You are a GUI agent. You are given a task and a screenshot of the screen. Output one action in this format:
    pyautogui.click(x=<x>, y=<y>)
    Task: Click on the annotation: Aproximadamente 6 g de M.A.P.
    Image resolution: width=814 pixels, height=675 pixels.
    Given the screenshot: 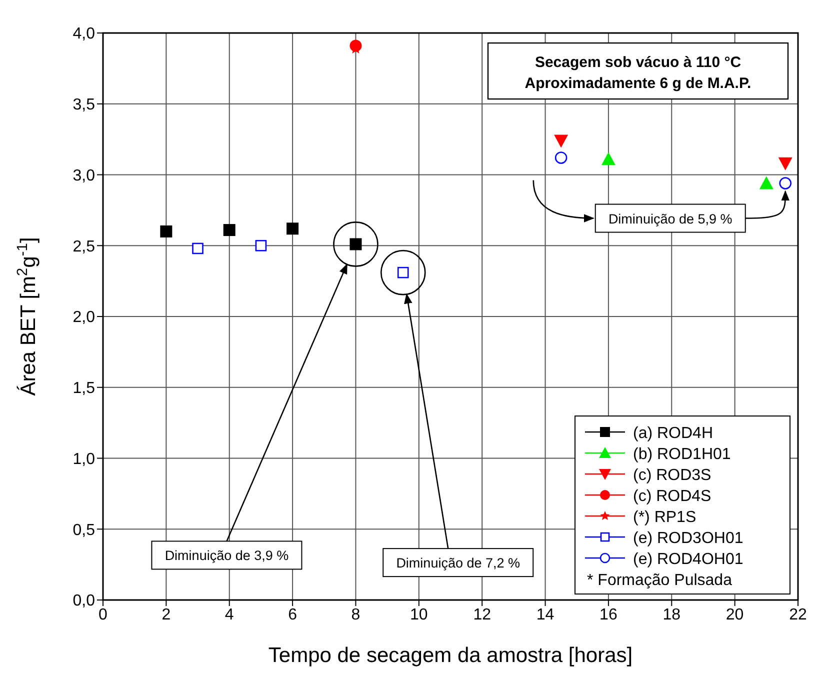 What is the action you would take?
    pyautogui.click(x=638, y=83)
    